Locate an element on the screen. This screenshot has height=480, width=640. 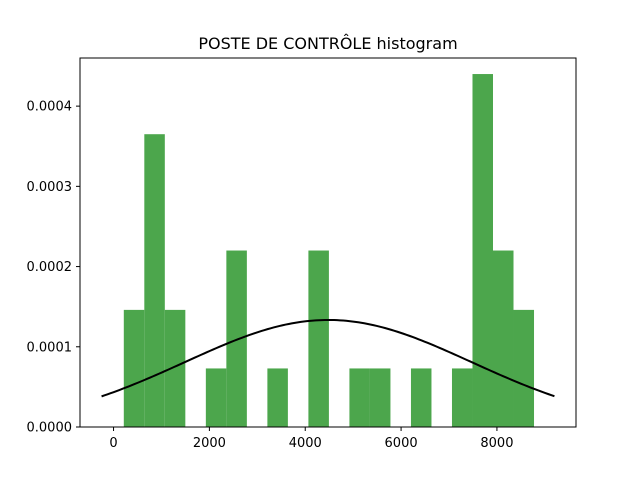
chart-title: POSTE DE CONTRÔLE histogram is located at coordinates (327, 43).